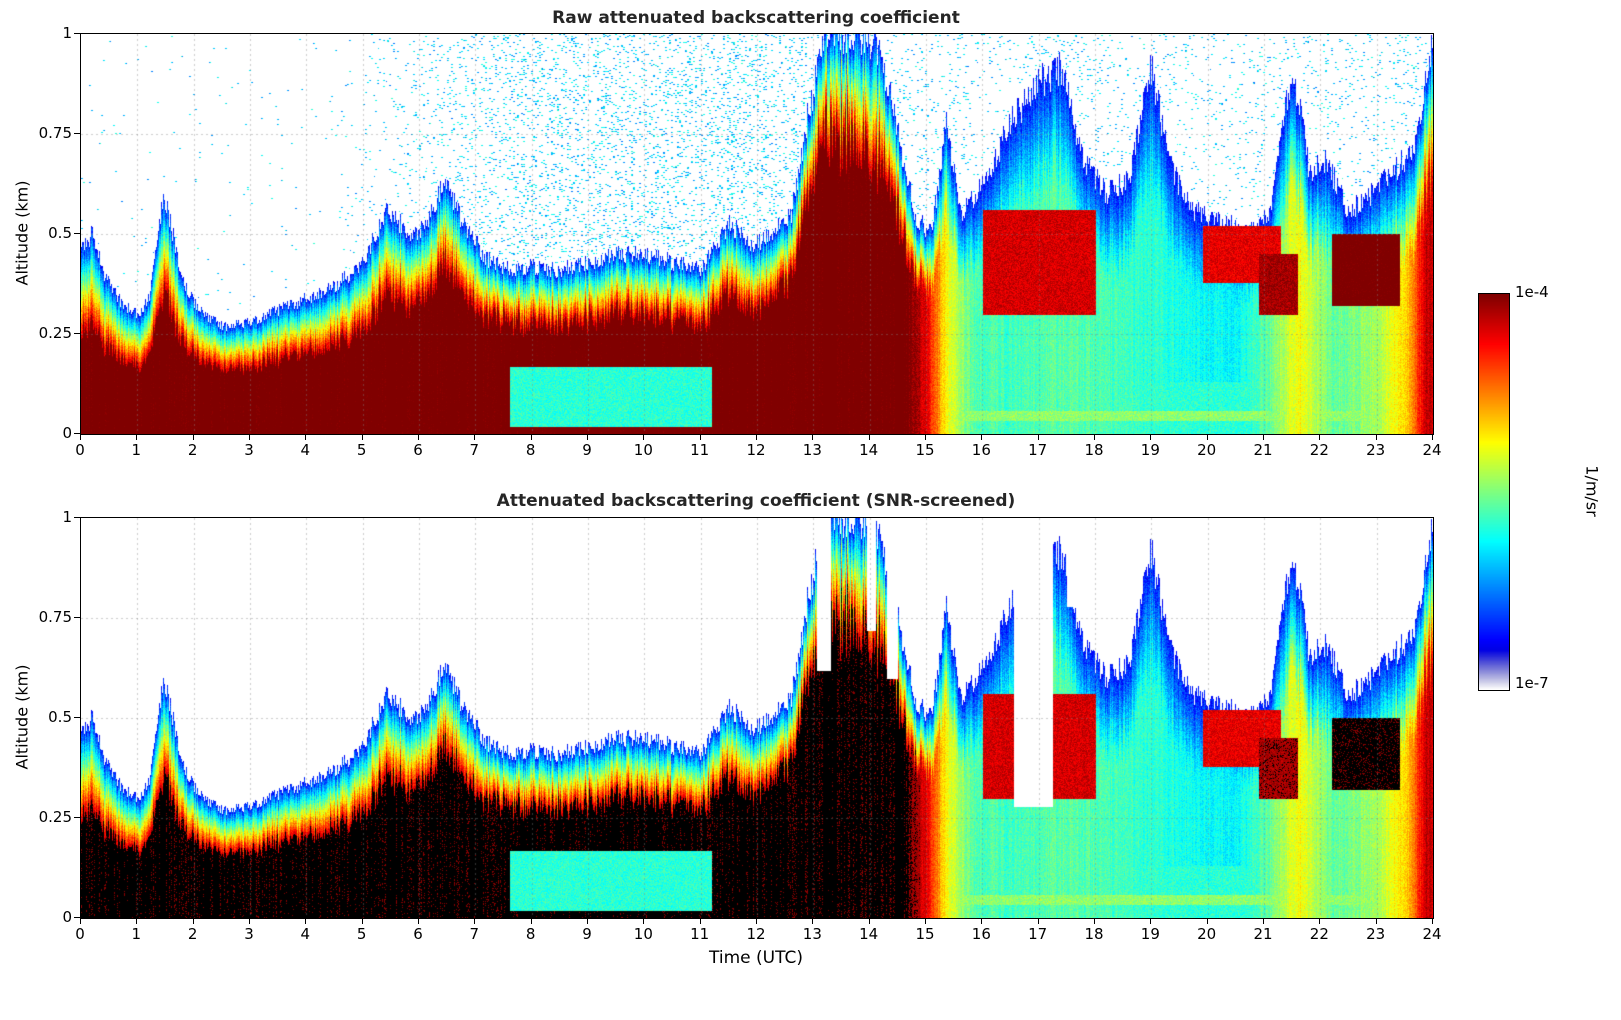  Describe the element at coordinates (1532, 292) in the screenshot. I see `colorbar-max-label: 1e-4` at that location.